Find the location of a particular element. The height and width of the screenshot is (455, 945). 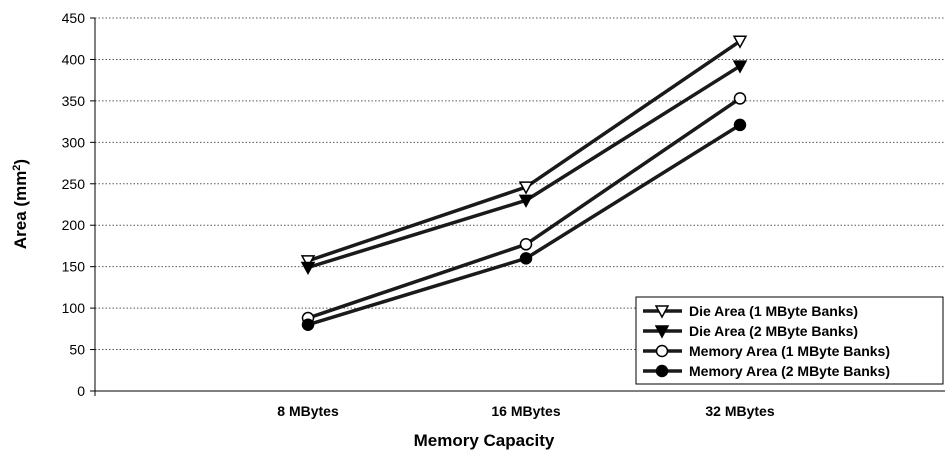

y-tick-labels: 0 50 100 150 200 250 300 350 400 450 is located at coordinates (78, 204).